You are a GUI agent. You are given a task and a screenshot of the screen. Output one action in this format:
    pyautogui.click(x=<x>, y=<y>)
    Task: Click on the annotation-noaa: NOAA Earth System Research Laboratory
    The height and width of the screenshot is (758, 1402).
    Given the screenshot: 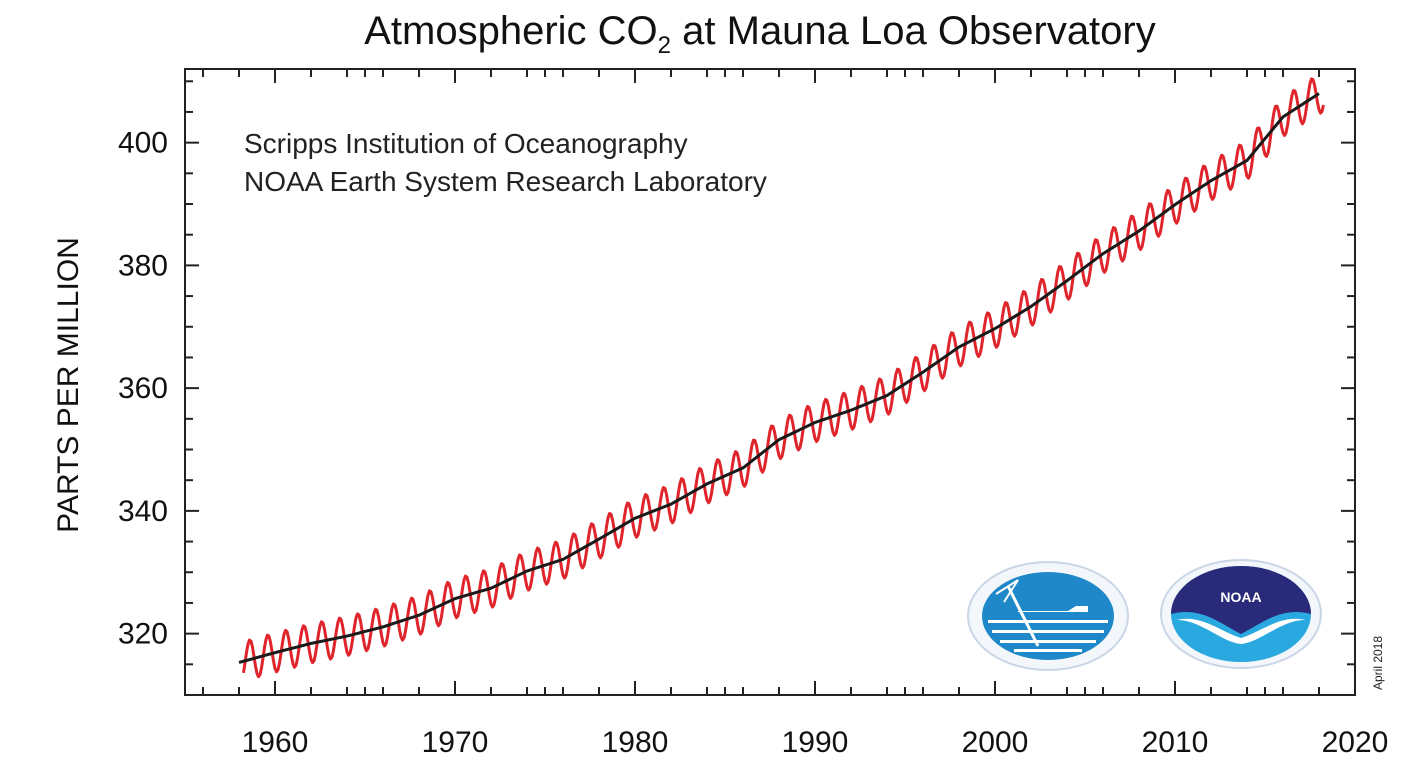 What is the action you would take?
    pyautogui.click(x=505, y=181)
    